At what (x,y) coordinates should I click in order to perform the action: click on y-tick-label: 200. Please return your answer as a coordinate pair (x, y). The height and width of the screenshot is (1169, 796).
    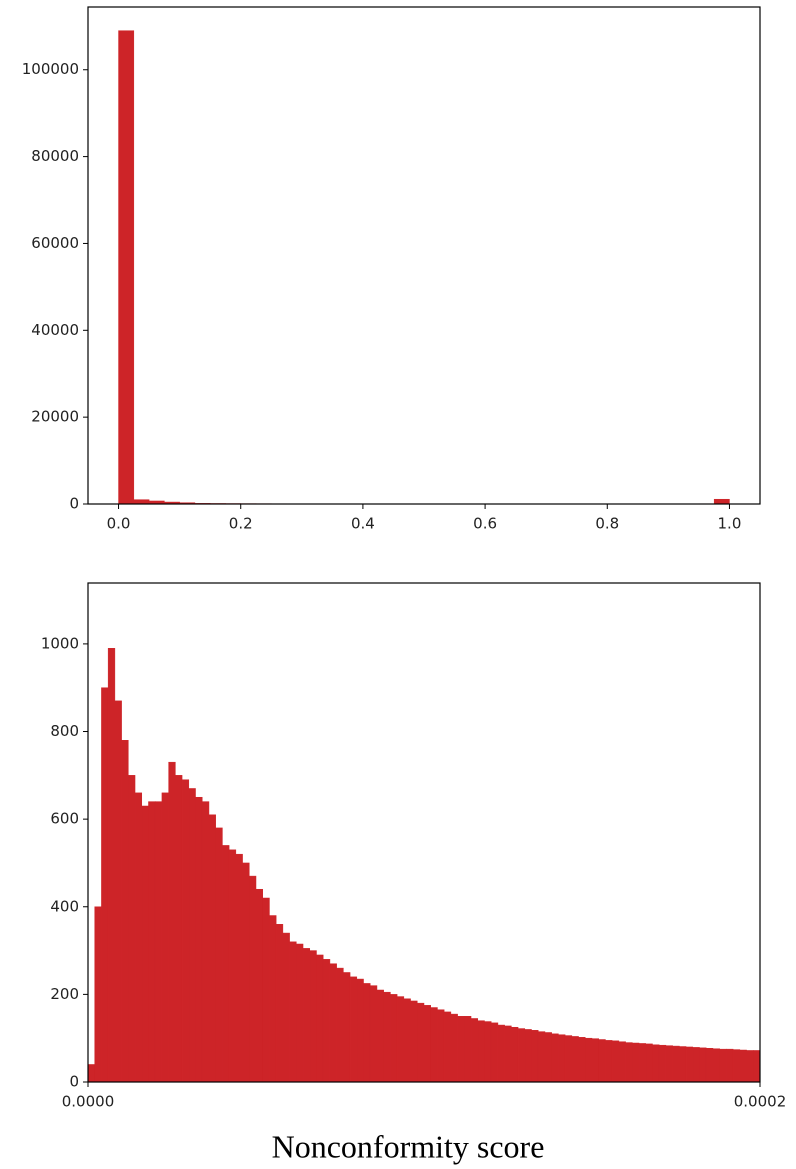
    Looking at the image, I should click on (64, 994).